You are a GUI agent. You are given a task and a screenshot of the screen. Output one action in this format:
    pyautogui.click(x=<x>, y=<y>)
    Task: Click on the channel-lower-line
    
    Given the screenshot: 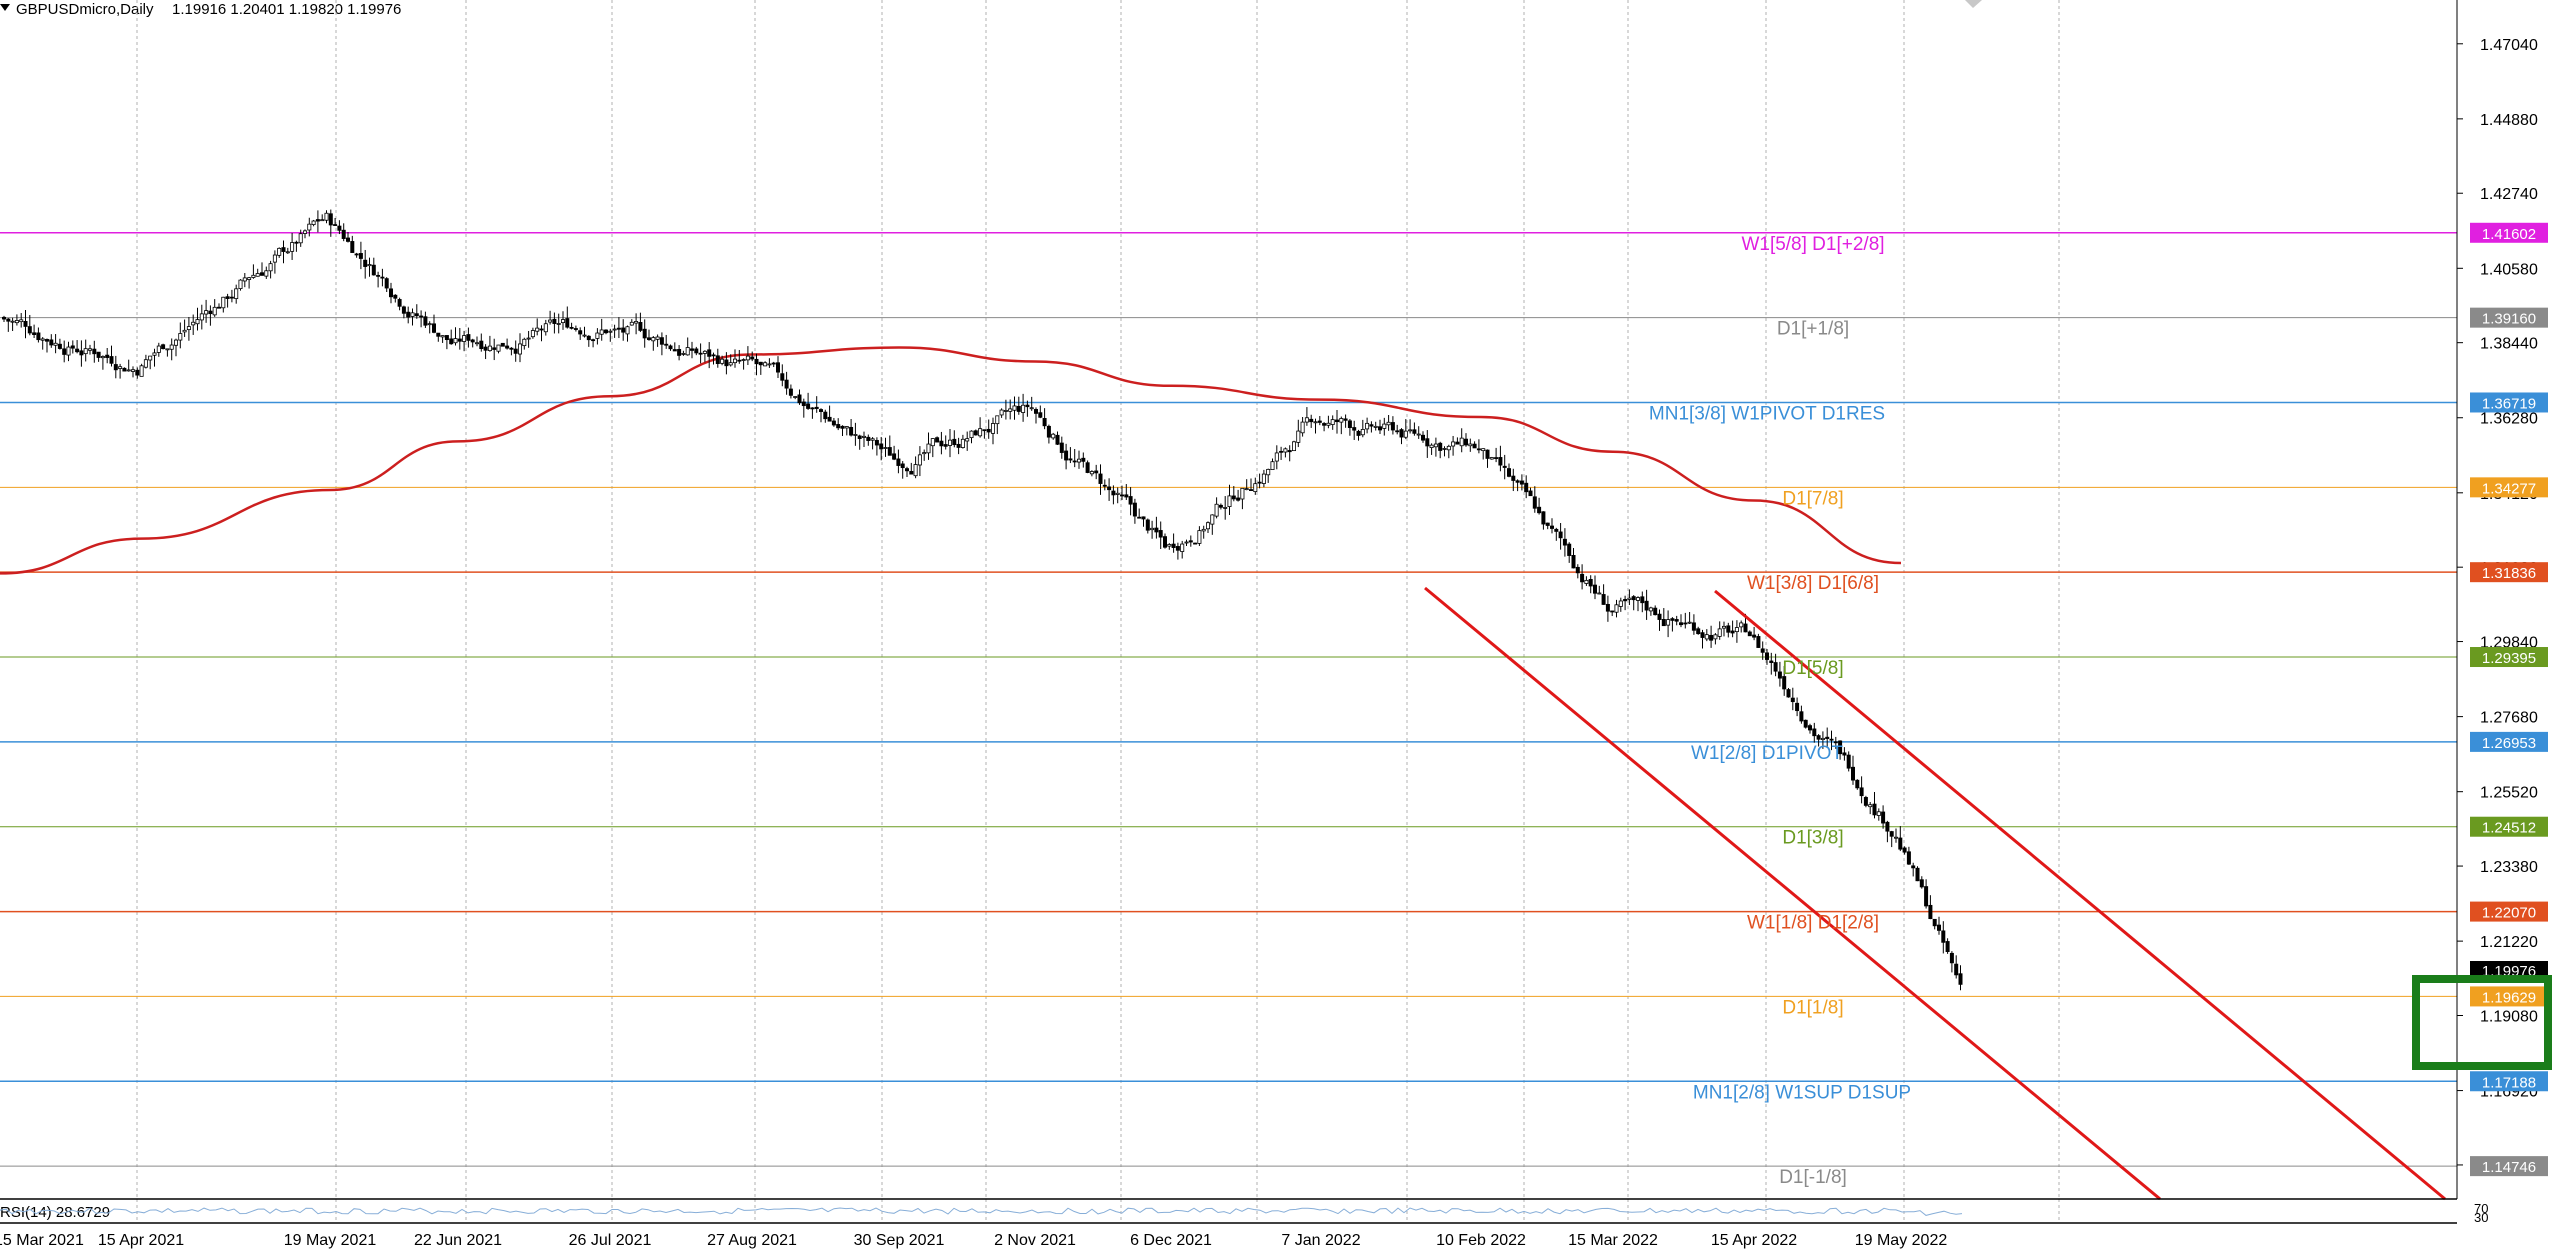 What is the action you would take?
    pyautogui.click(x=1792, y=893)
    